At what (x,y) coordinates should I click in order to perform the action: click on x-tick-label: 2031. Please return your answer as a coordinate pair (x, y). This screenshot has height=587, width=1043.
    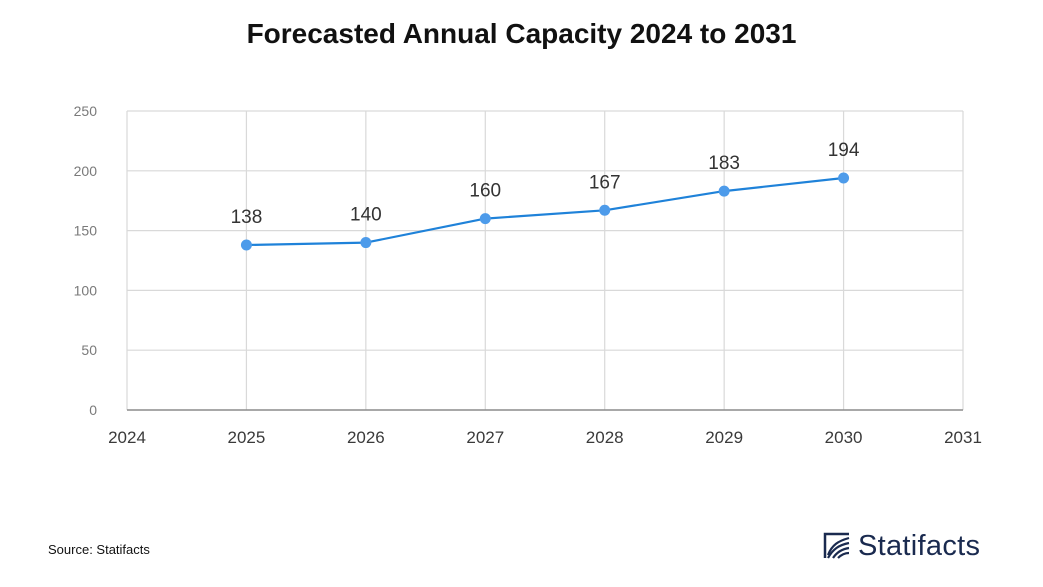
    Looking at the image, I should click on (963, 437).